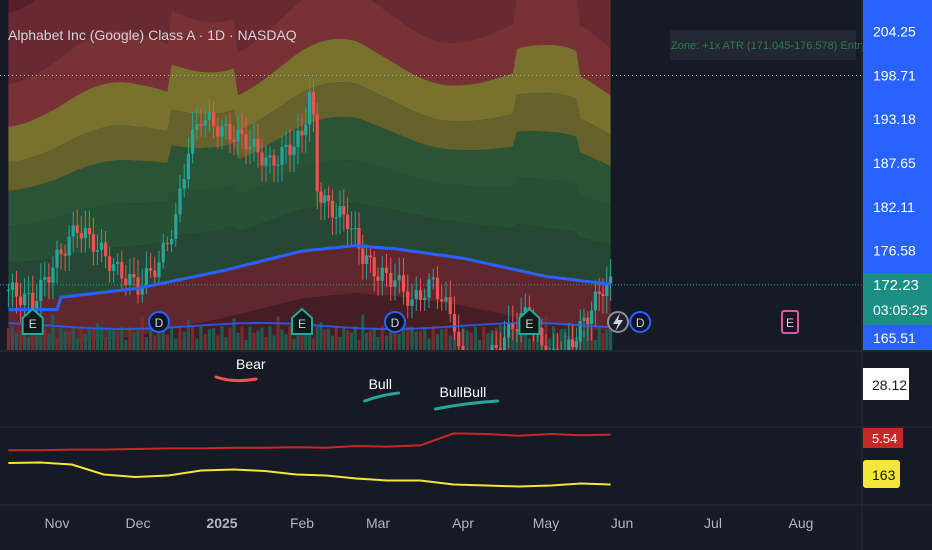  I want to click on oscillator-yellow-value: 163, so click(884, 475).